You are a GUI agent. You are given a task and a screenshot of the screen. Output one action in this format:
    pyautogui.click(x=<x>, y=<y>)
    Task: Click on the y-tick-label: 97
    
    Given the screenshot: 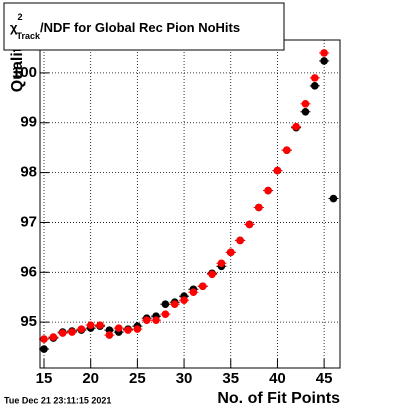 What is the action you would take?
    pyautogui.click(x=28, y=221)
    